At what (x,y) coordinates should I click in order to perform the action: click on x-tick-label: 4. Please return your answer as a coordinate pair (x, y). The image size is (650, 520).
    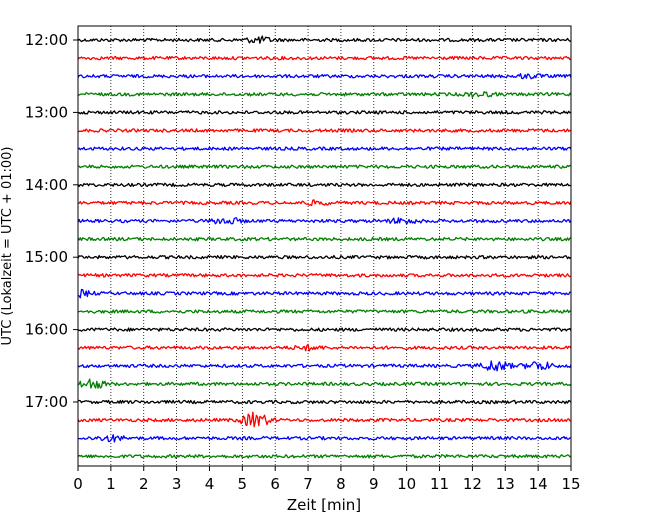
    Looking at the image, I should click on (210, 484).